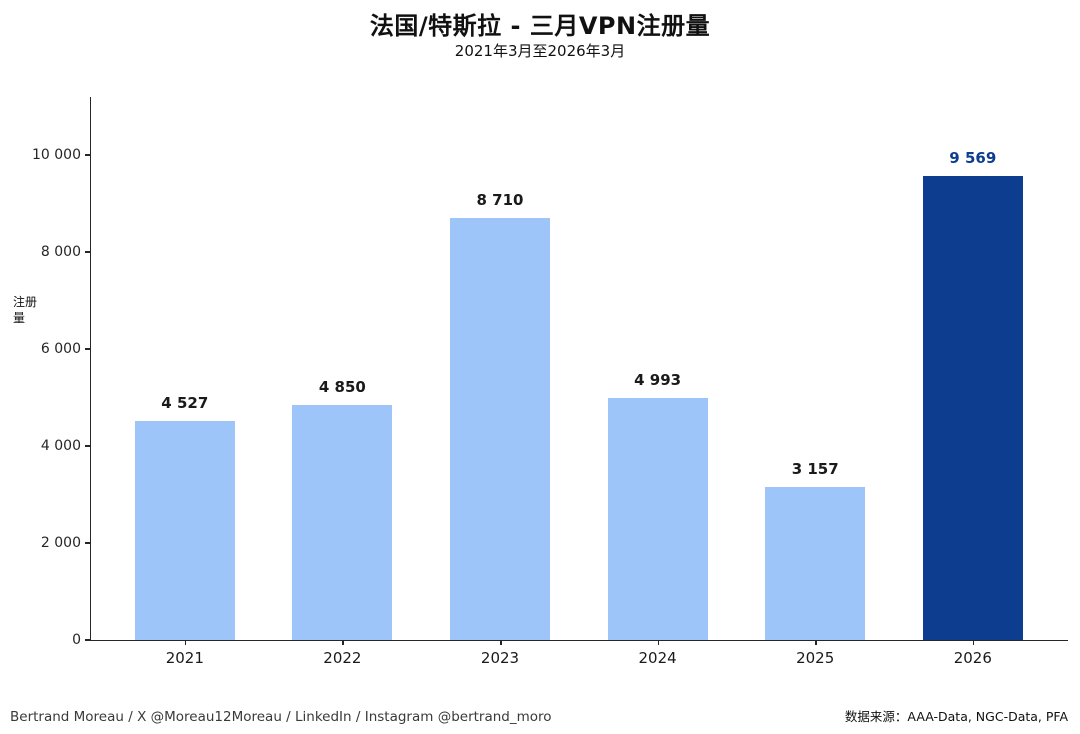  Describe the element at coordinates (184, 658) in the screenshot. I see `x-tick-label: 2021` at that location.